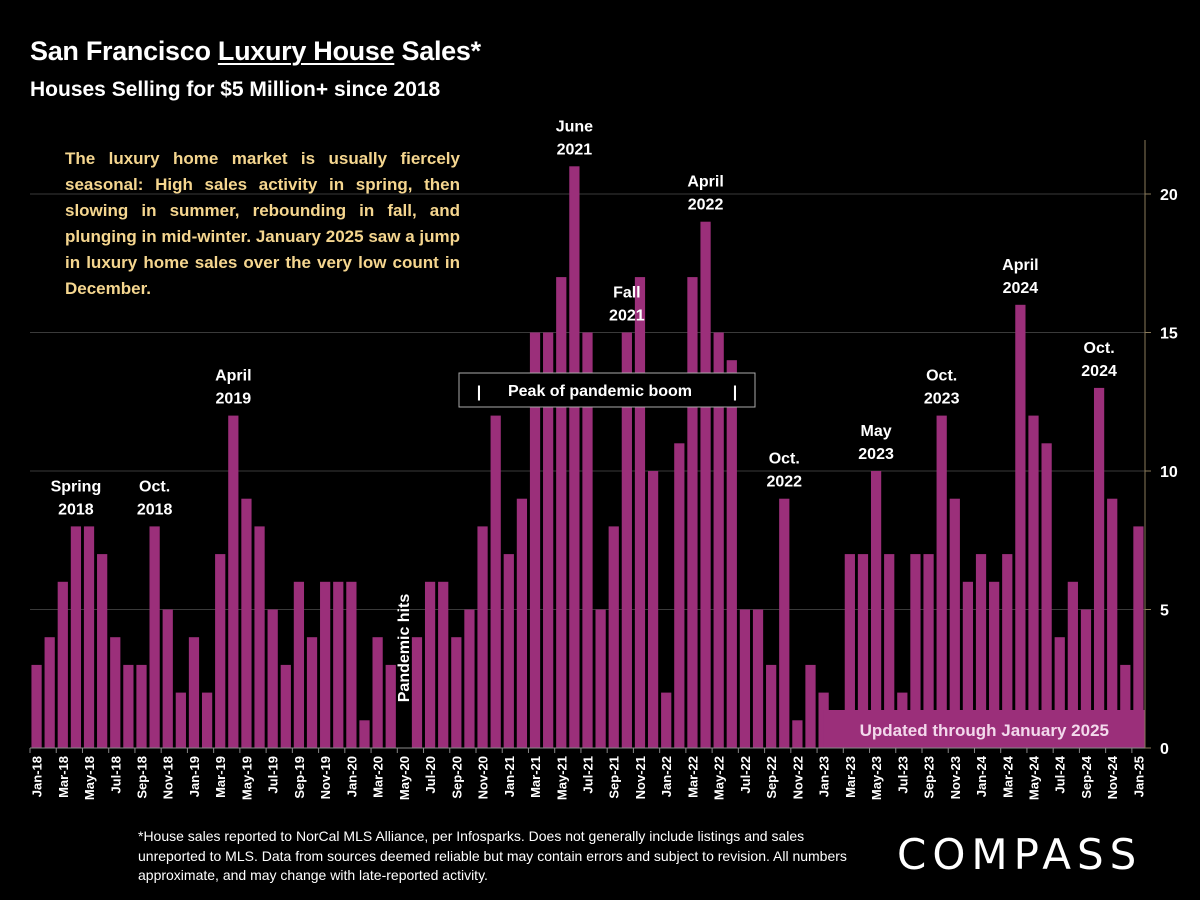 The width and height of the screenshot is (1200, 900). I want to click on peak-boom-bracket-right: |, so click(735, 392).